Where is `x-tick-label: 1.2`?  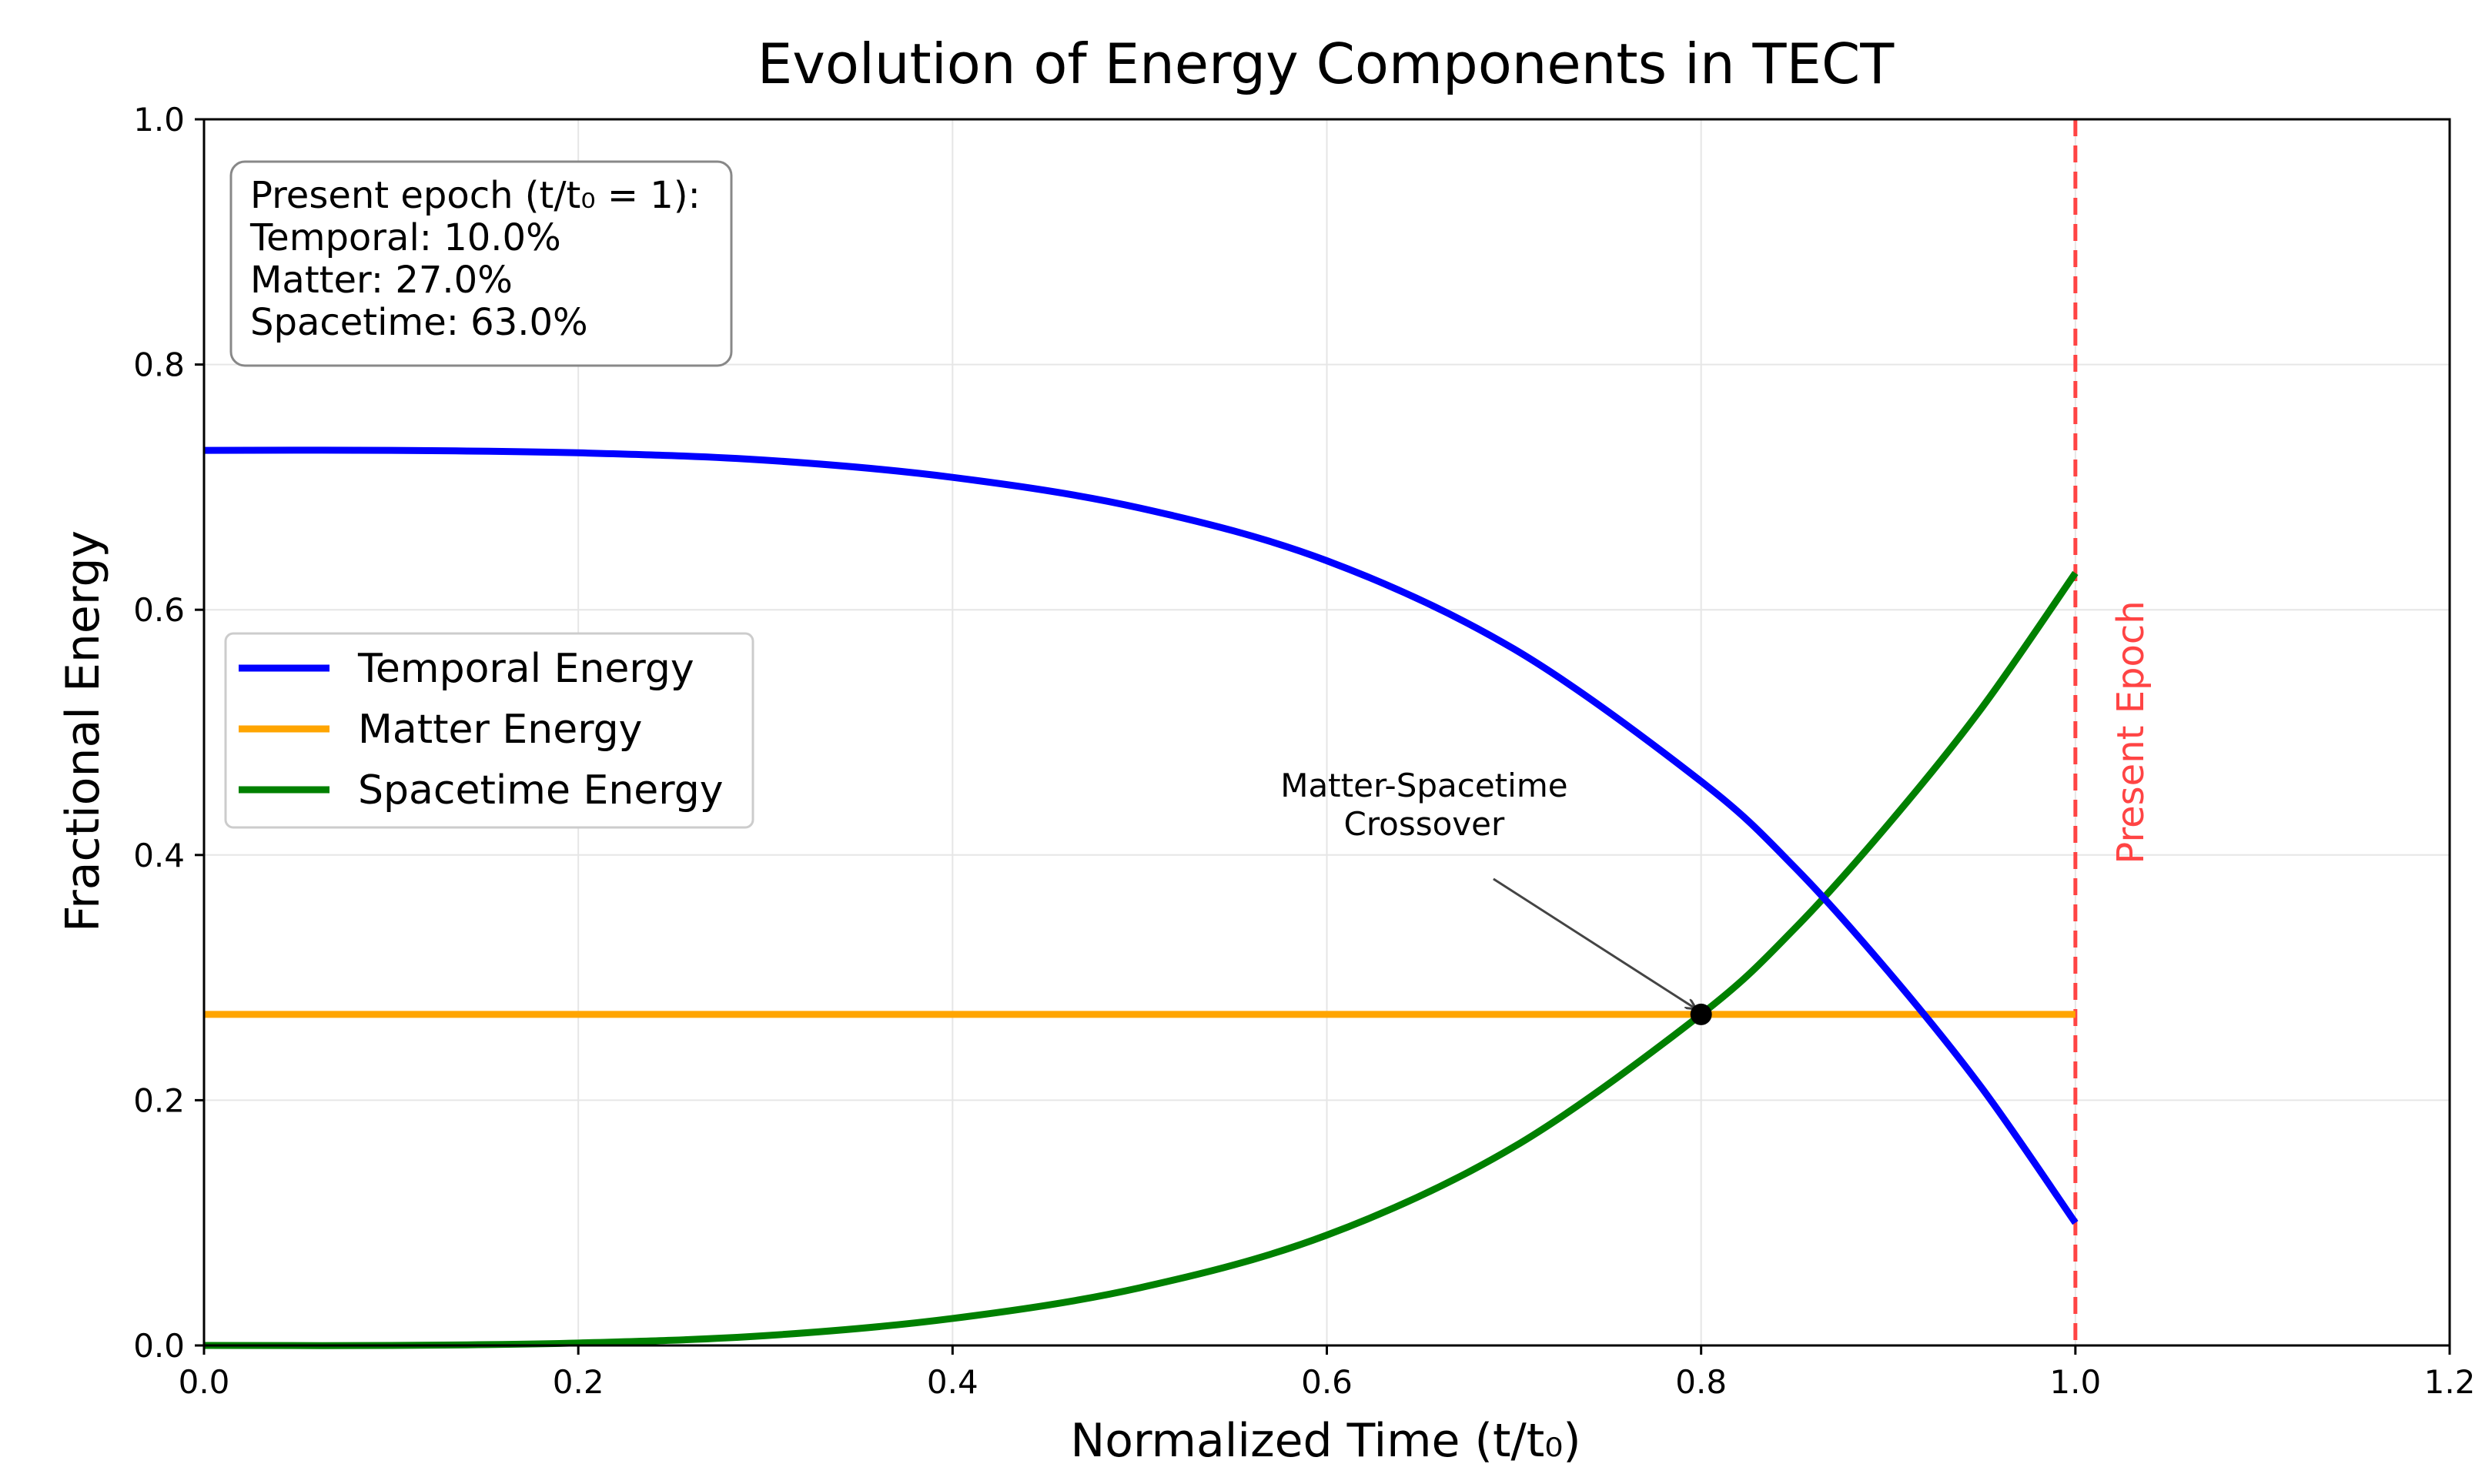
x-tick-label: 1.2 is located at coordinates (2450, 1382).